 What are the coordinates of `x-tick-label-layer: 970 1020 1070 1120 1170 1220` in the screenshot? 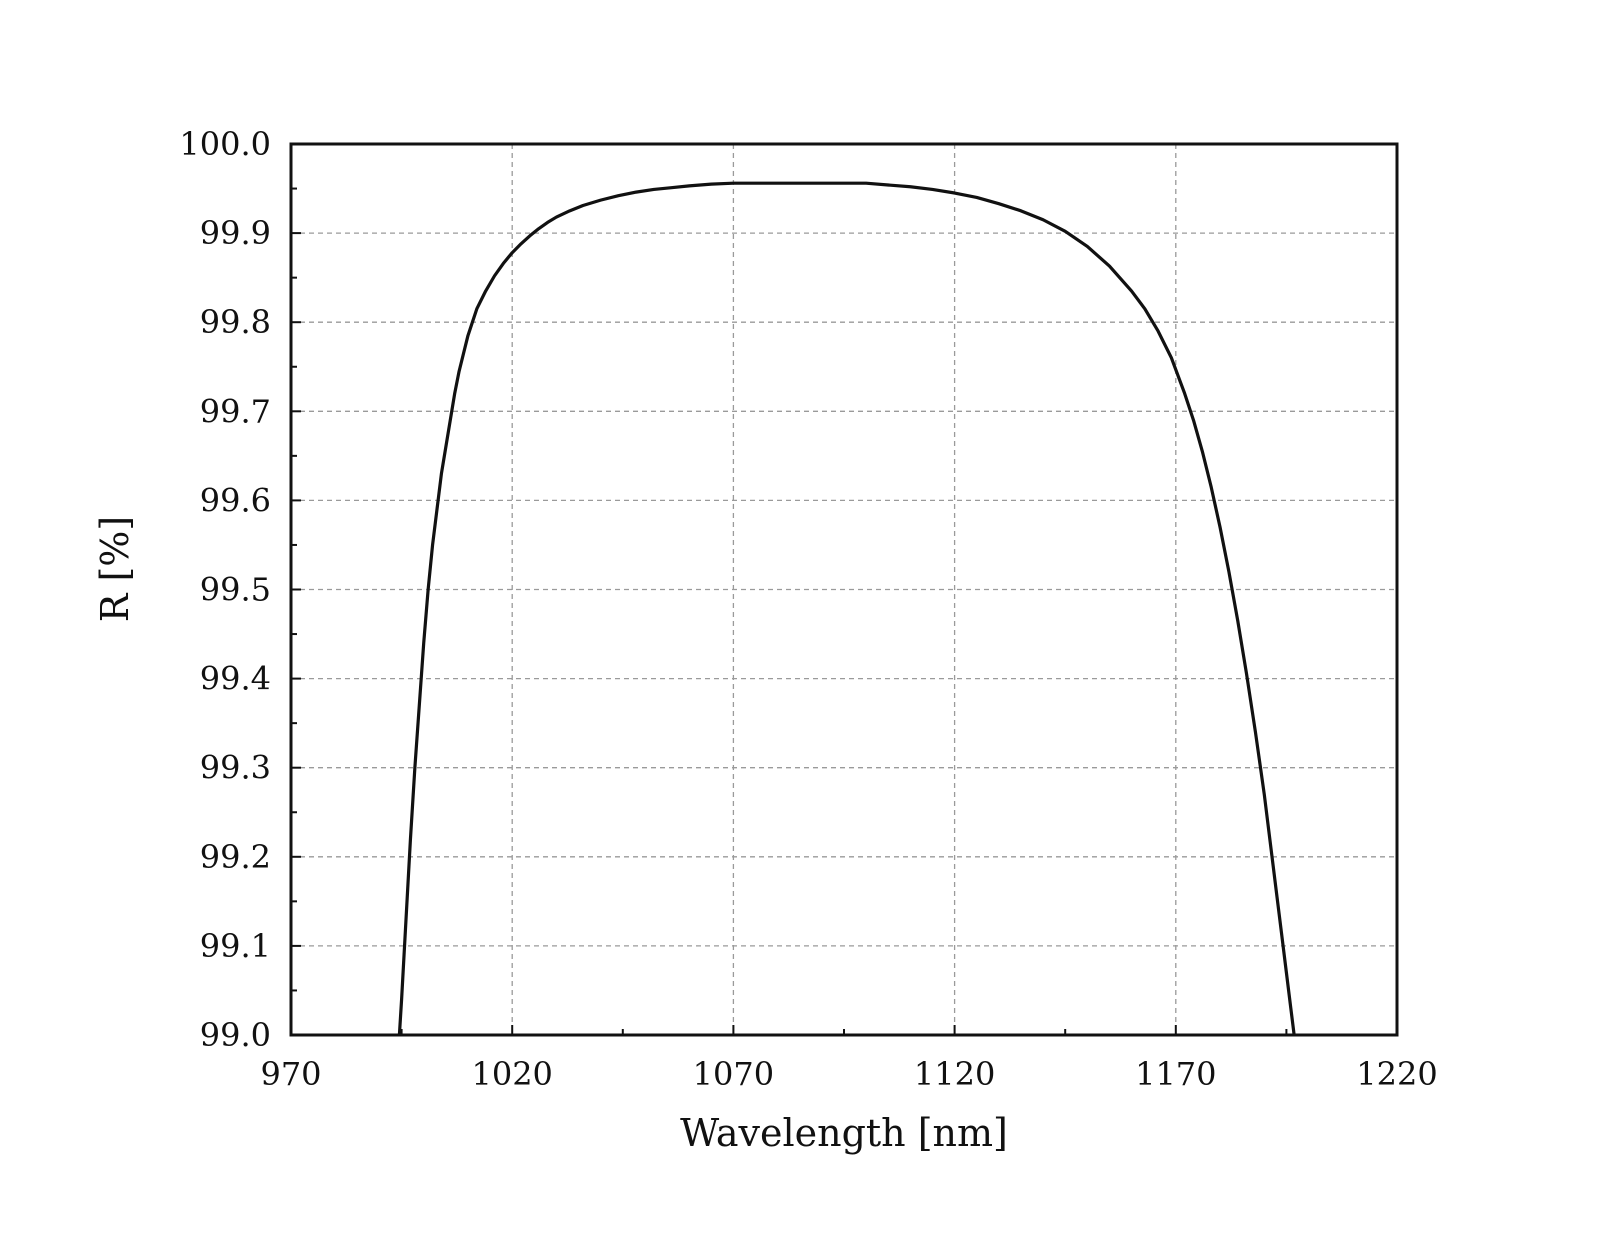 It's located at (848, 1074).